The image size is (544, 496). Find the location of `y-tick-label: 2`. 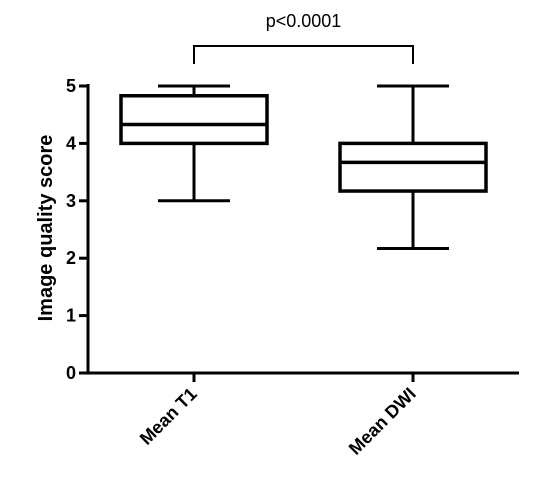

y-tick-label: 2 is located at coordinates (71, 258).